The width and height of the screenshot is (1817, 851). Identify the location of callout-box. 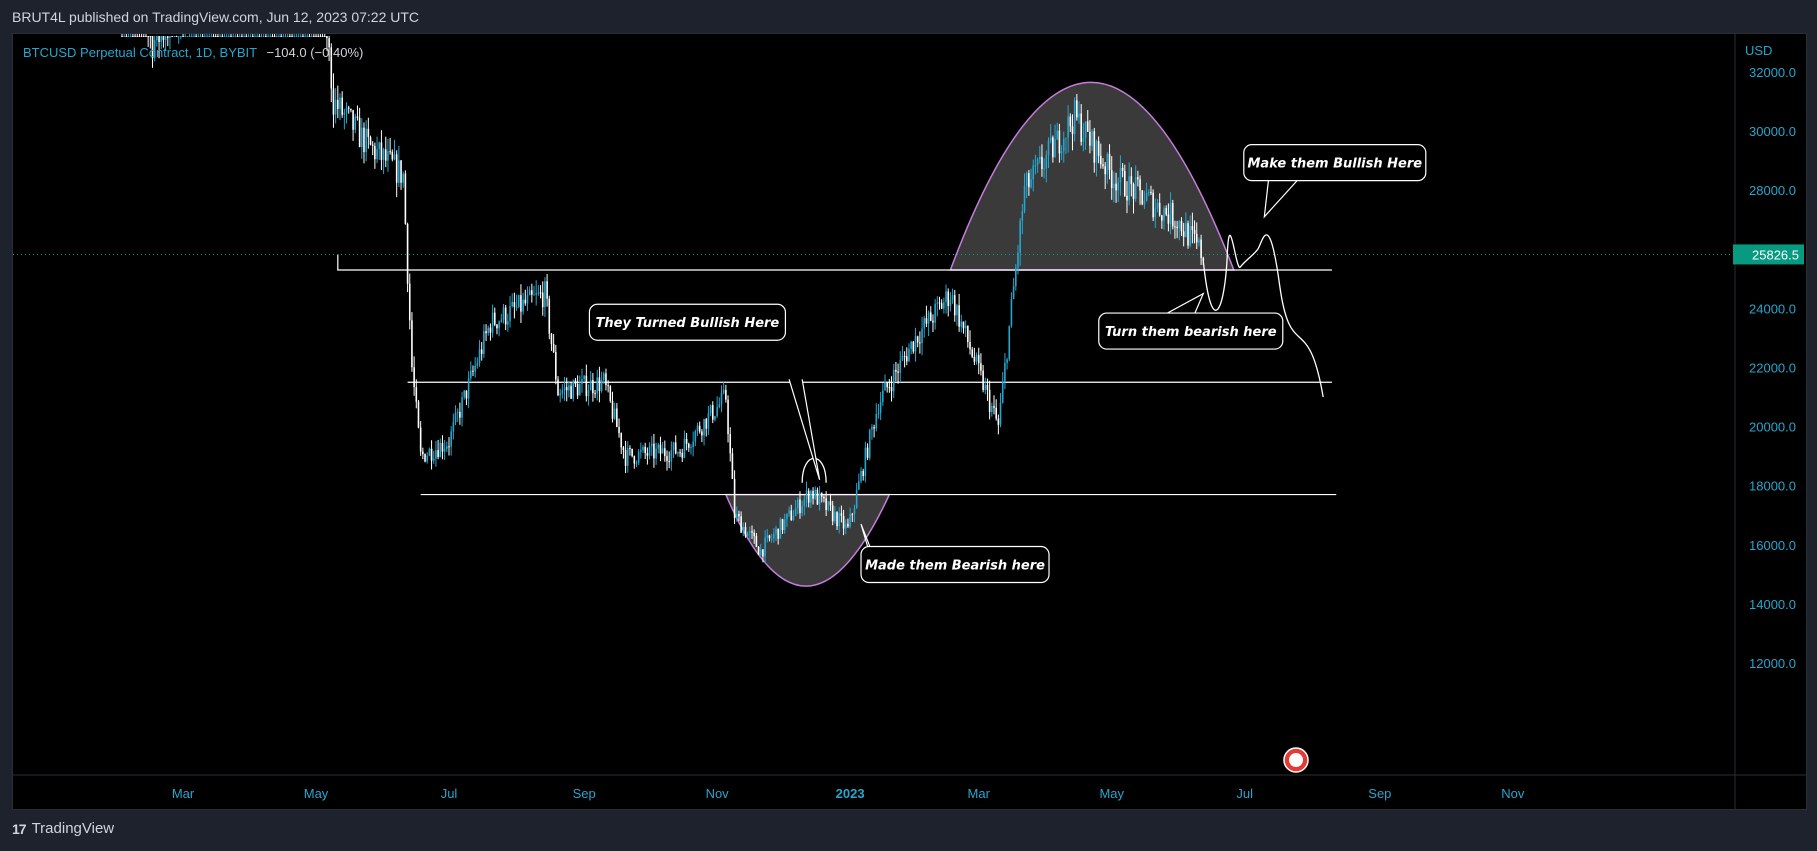
(687, 322).